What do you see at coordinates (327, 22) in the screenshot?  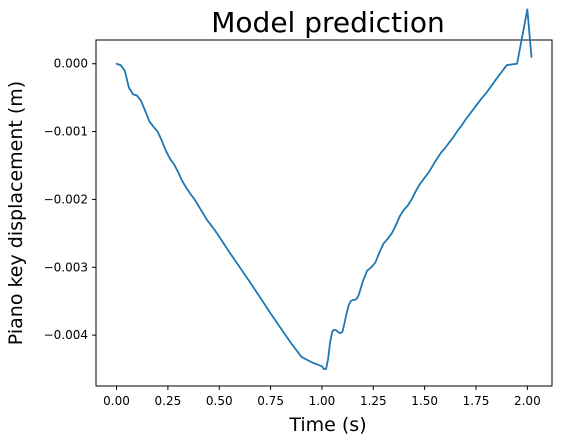 I see `chart-title: Model prediction` at bounding box center [327, 22].